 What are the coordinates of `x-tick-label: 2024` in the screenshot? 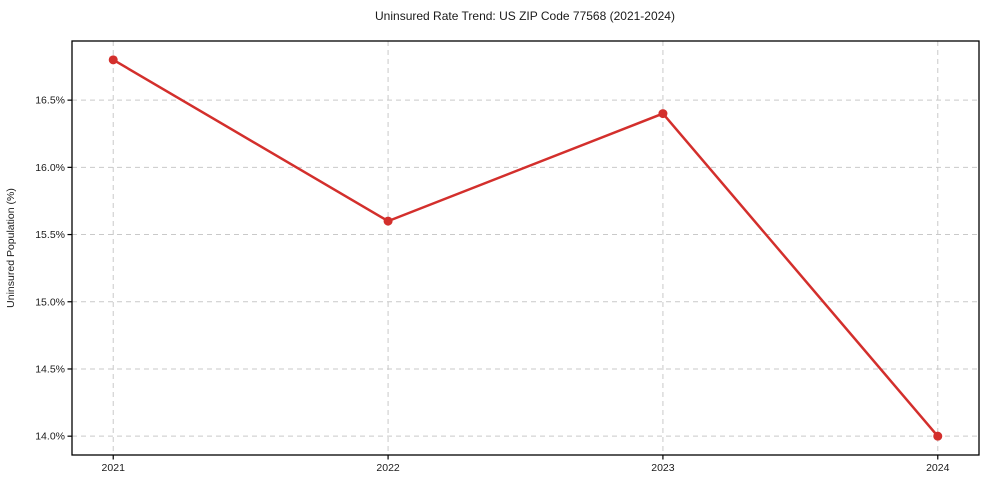 It's located at (938, 468).